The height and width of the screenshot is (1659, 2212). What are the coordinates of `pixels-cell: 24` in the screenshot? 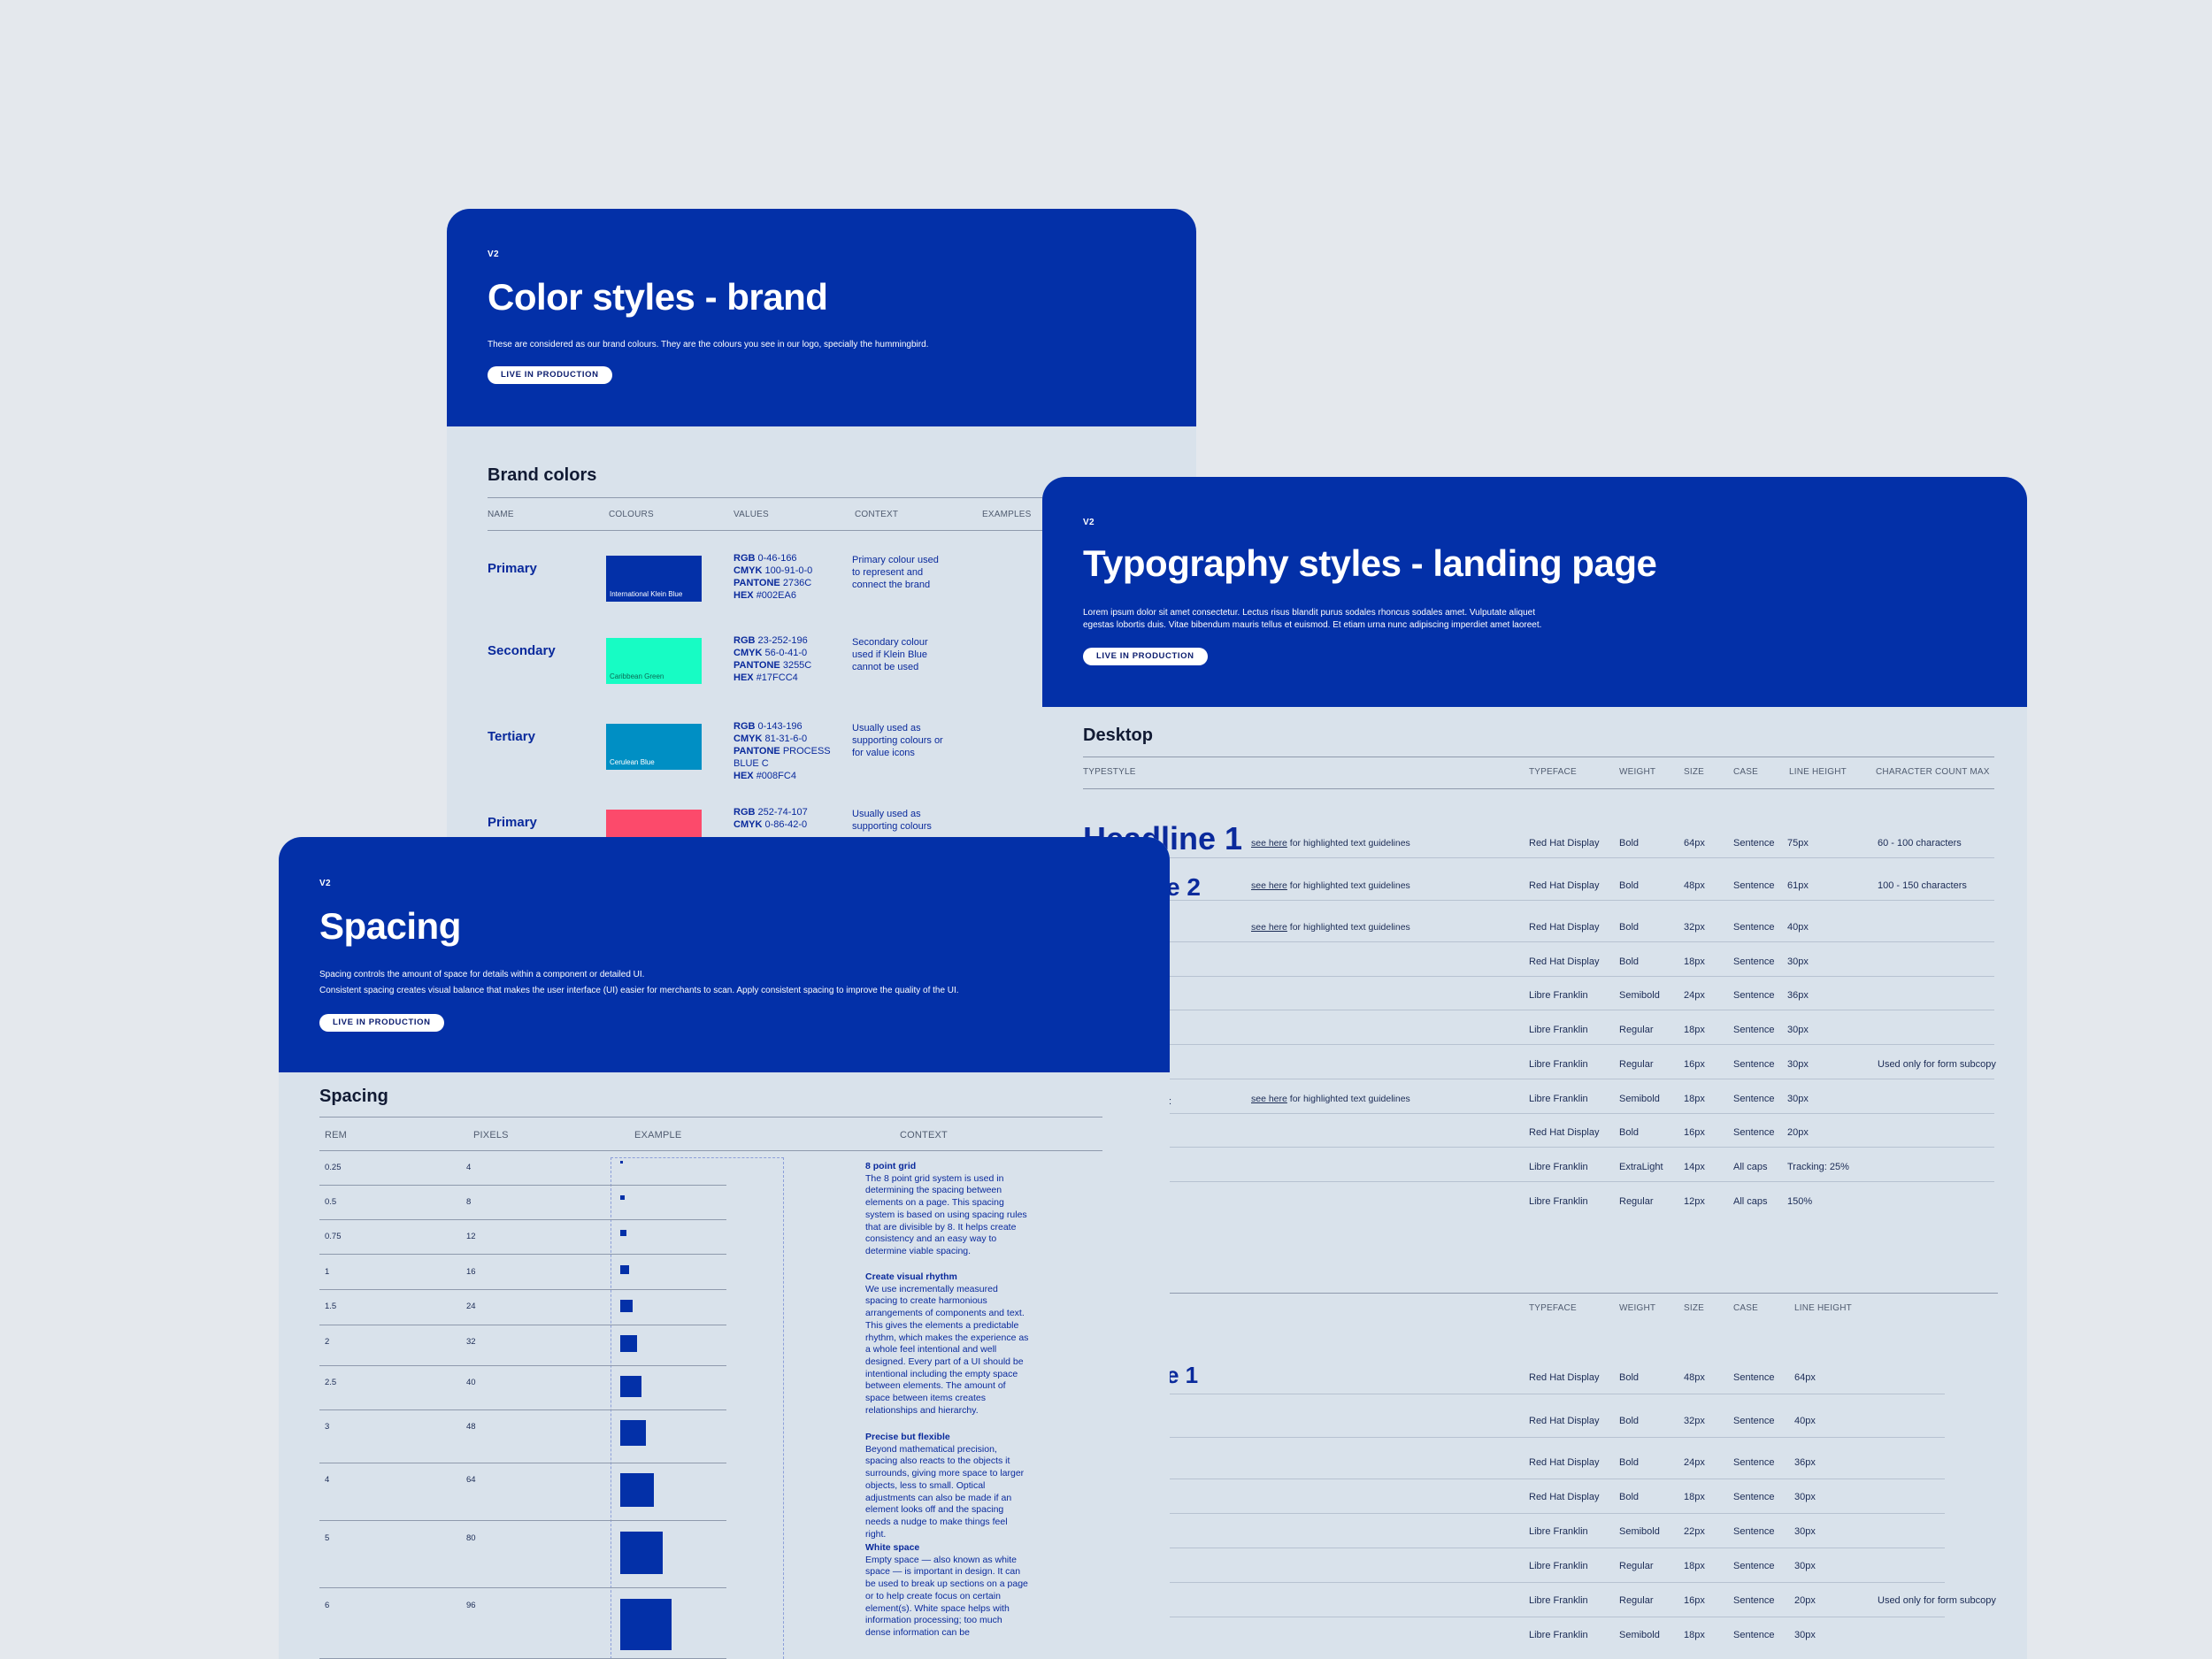 It's located at (471, 1306).